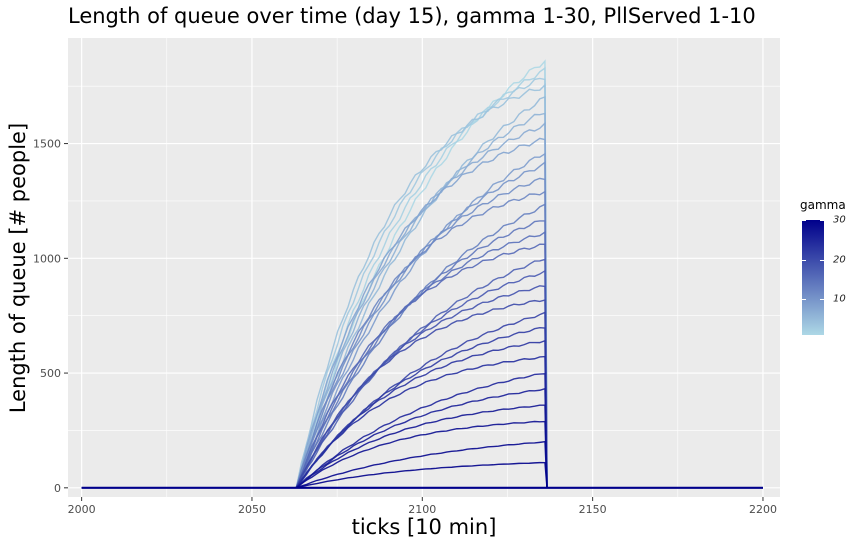 Image resolution: width=865 pixels, height=550 pixels. I want to click on x-tick-label: 2150, so click(593, 509).